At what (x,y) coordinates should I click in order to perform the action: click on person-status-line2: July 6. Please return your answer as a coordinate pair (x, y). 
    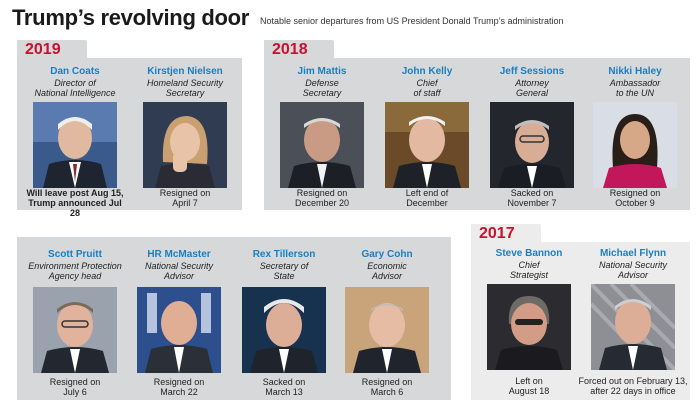
    Looking at the image, I should click on (75, 392).